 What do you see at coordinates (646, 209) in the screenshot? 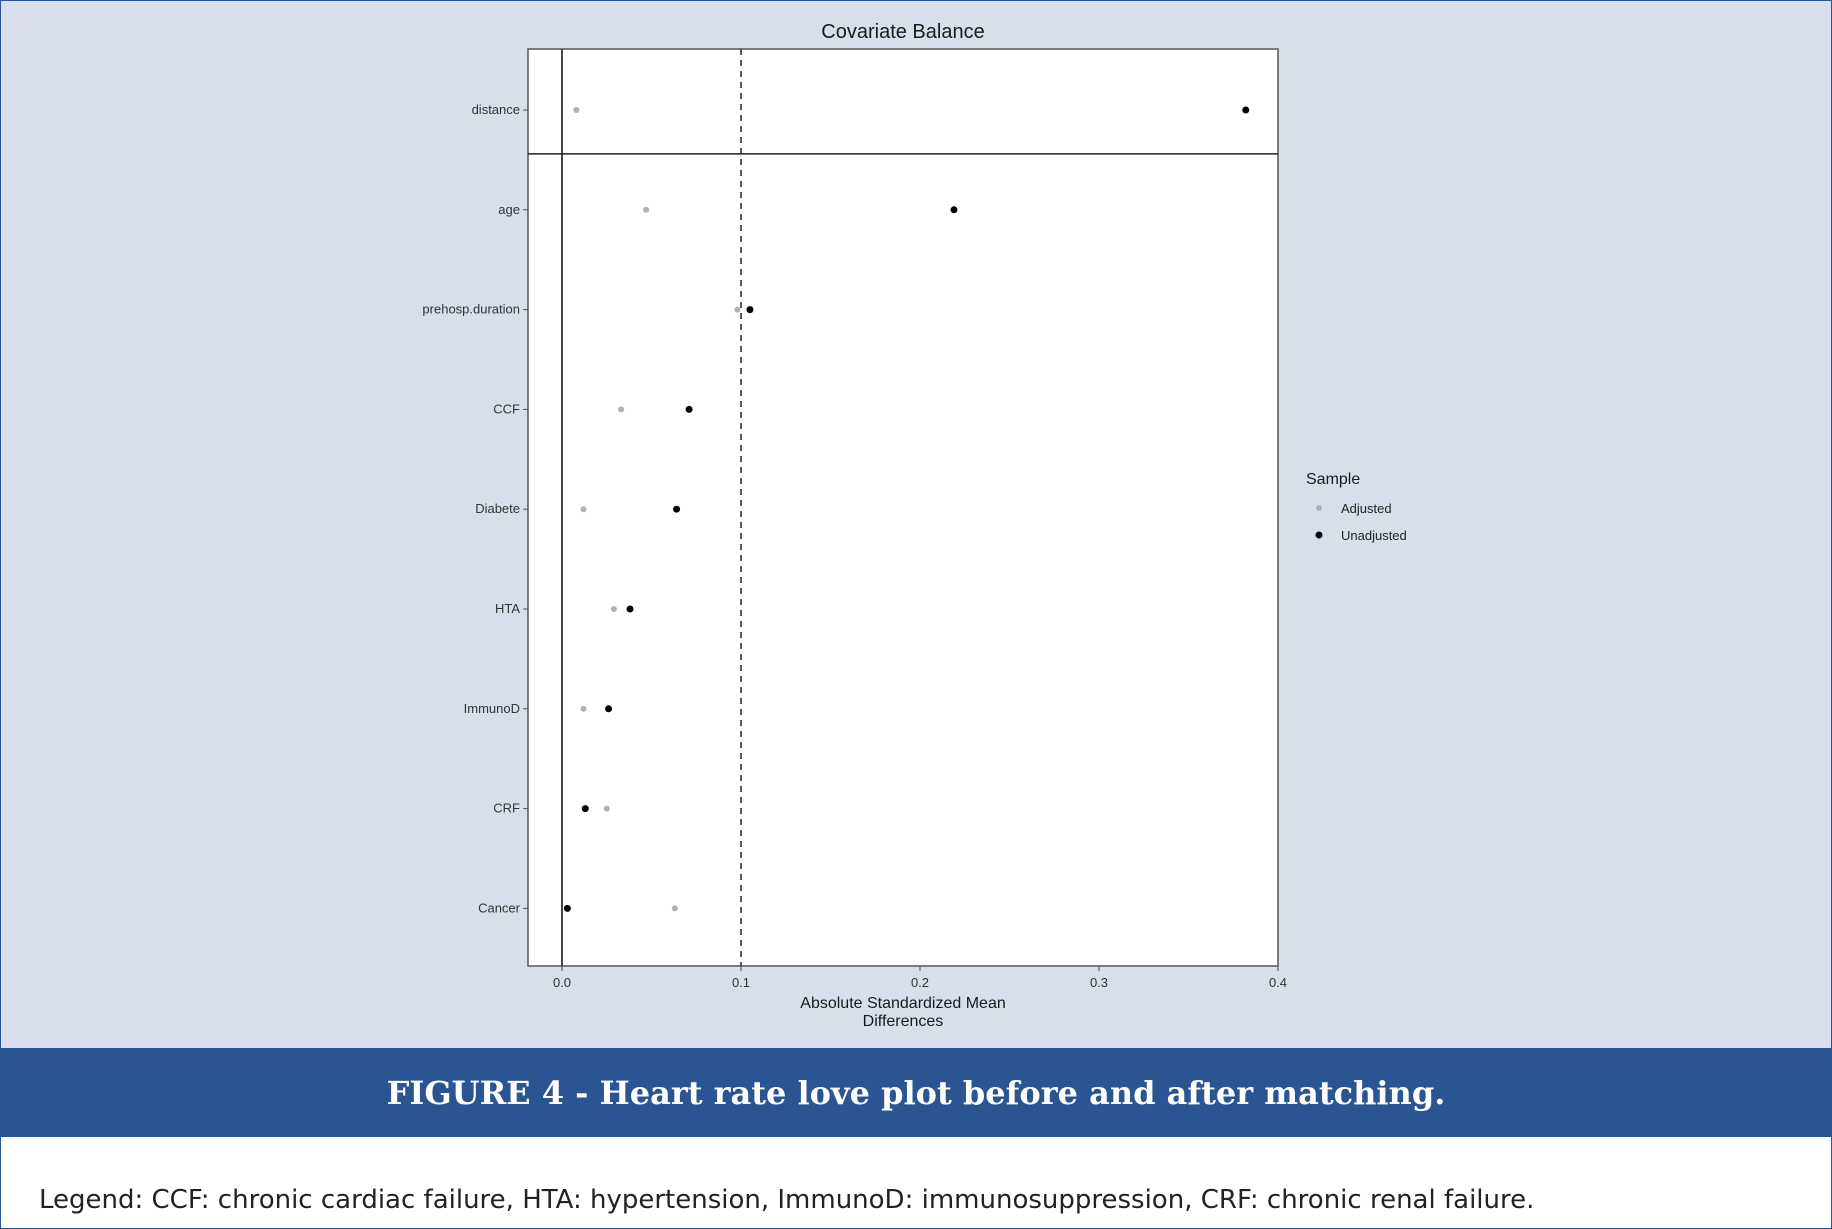
I see `point-adjusted-age` at bounding box center [646, 209].